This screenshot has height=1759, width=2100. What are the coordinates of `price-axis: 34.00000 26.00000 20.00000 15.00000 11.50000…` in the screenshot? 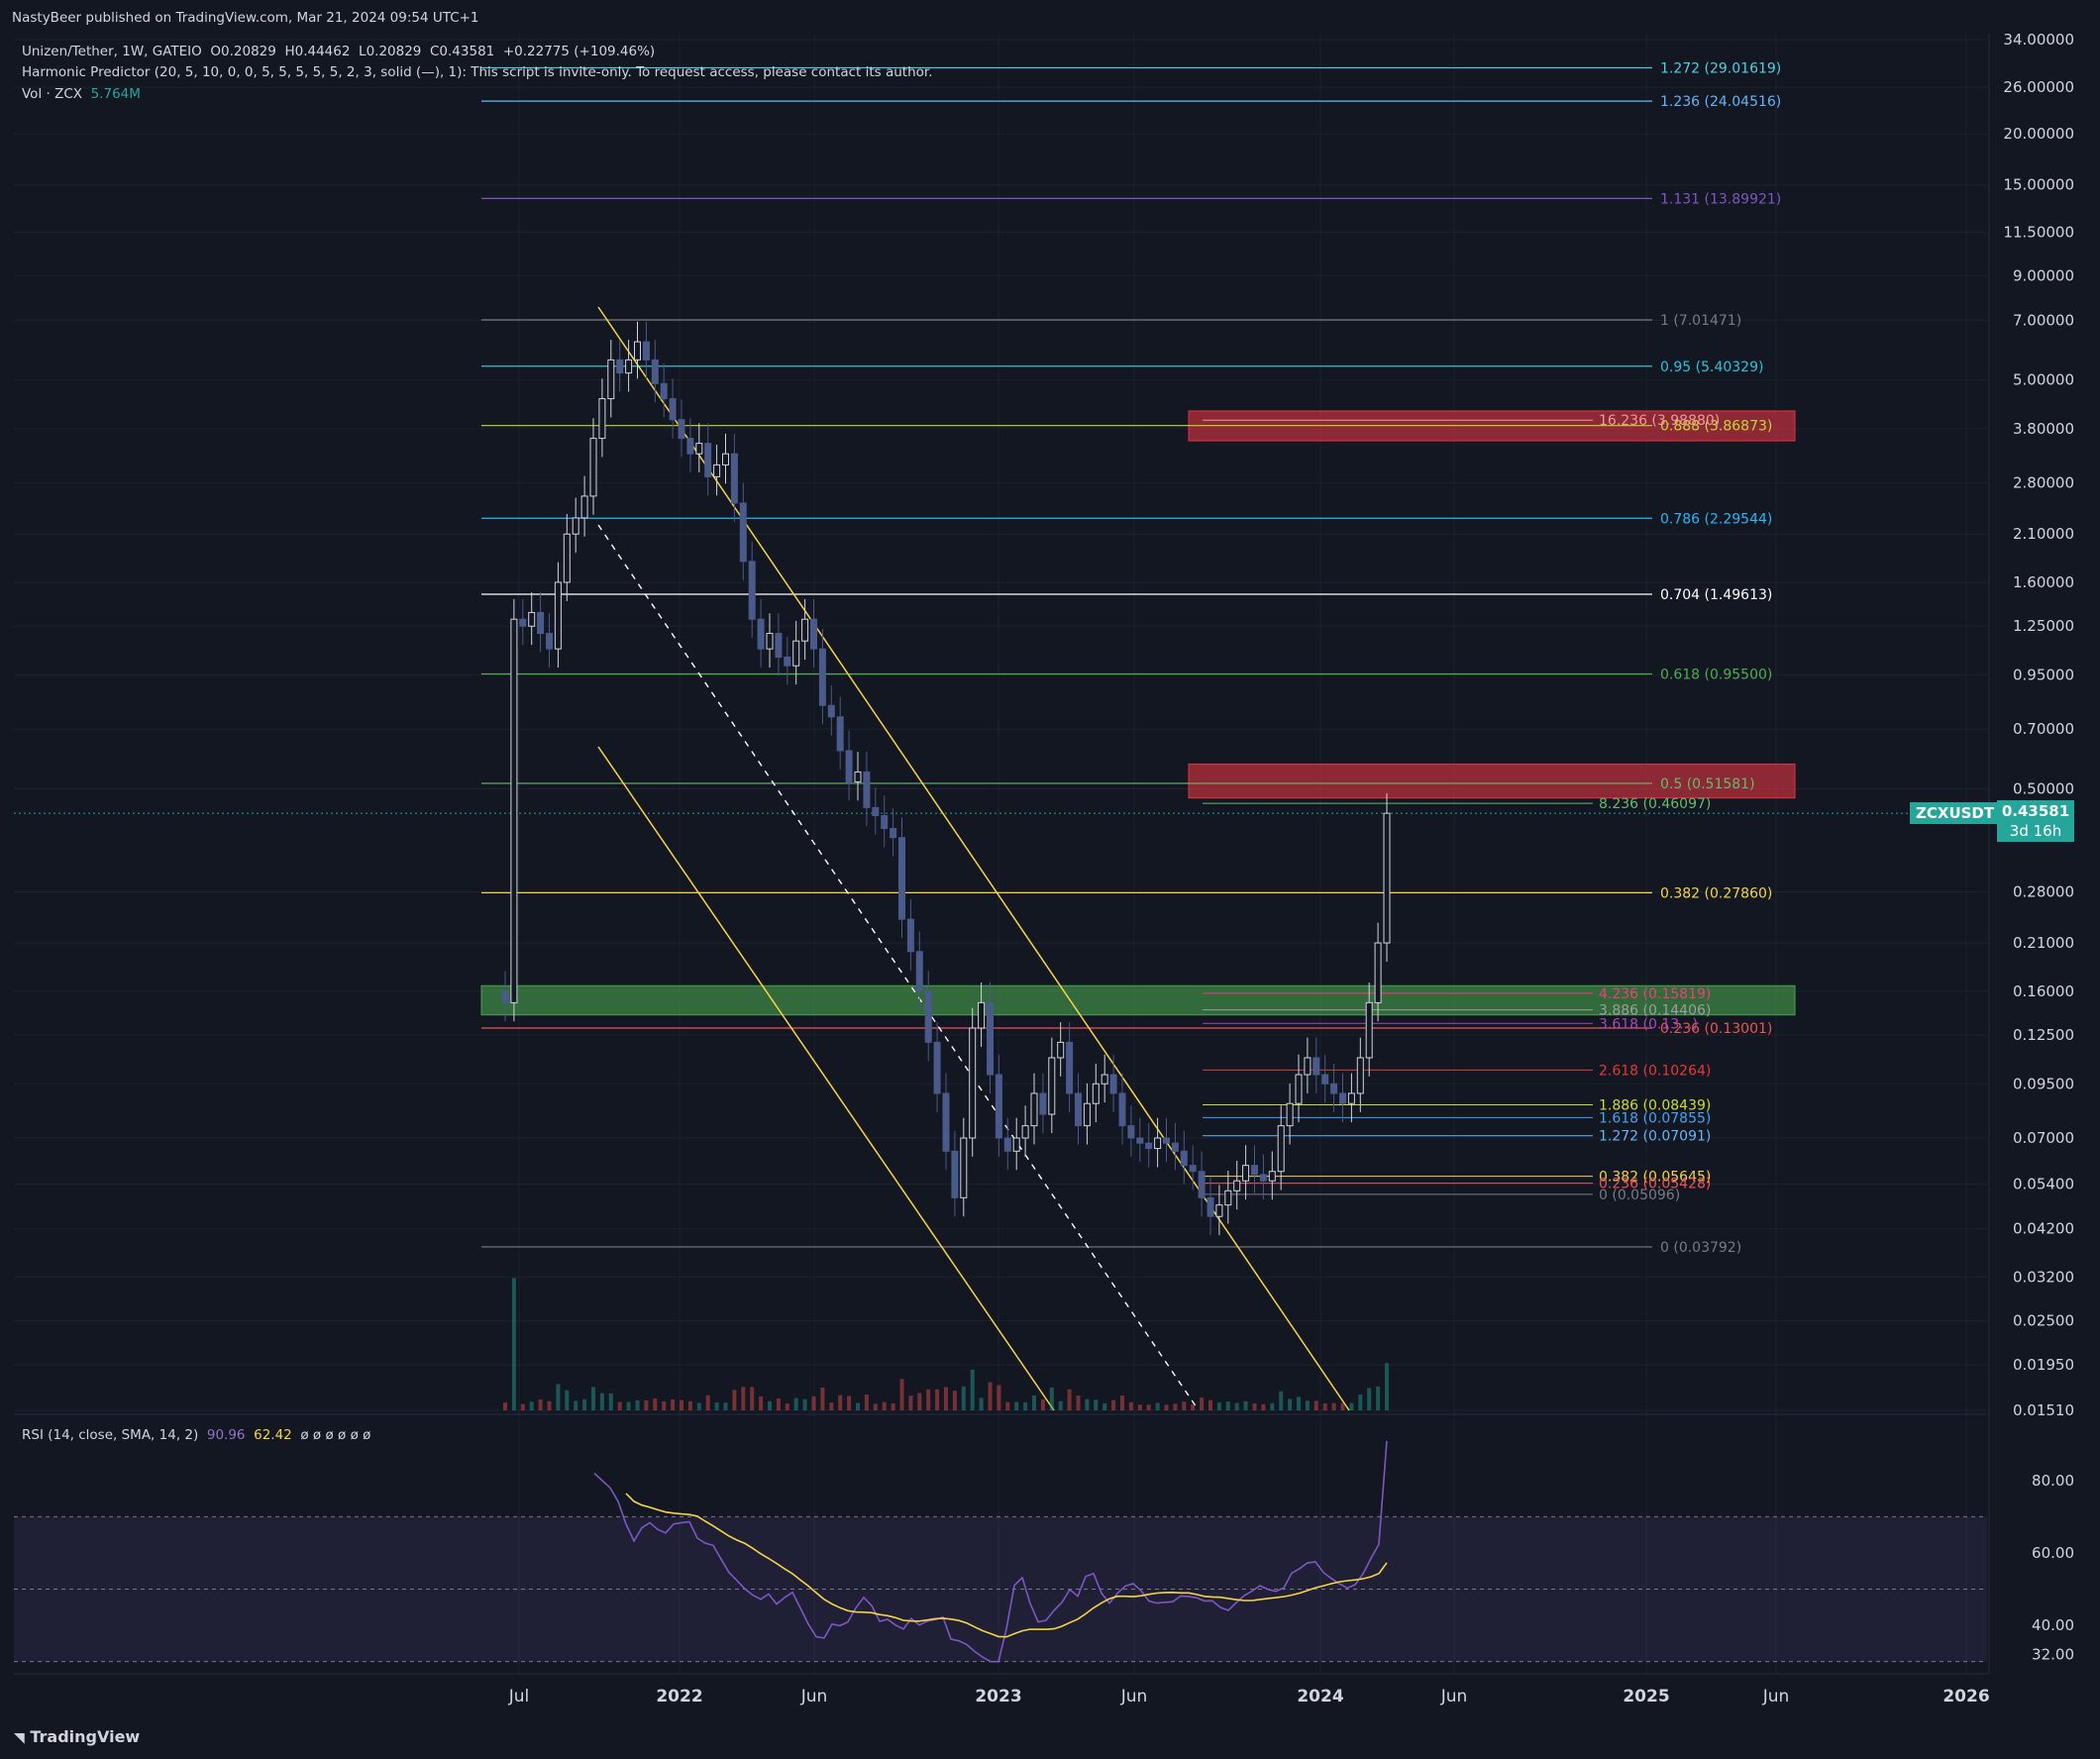 It's located at (2038, 725).